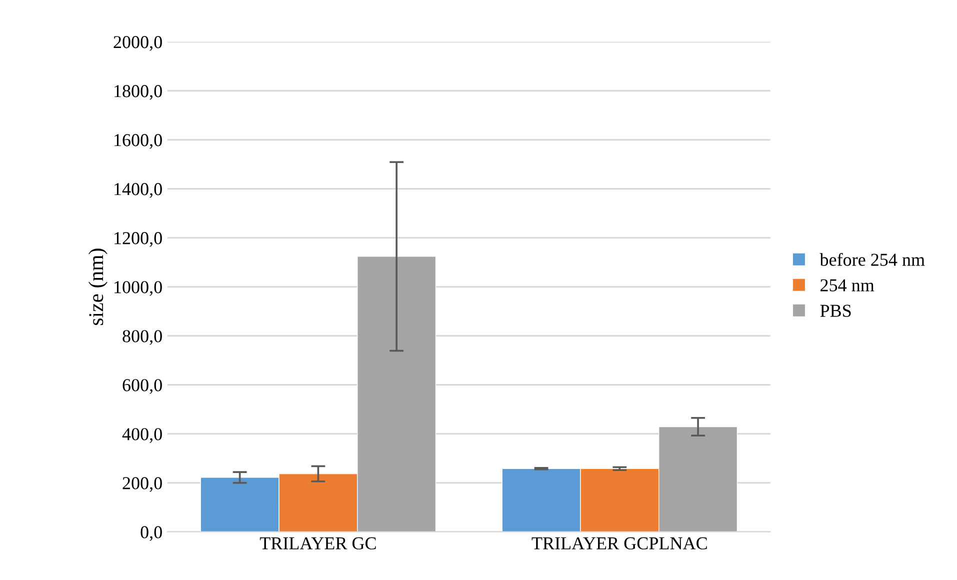 The height and width of the screenshot is (580, 957). Describe the element at coordinates (835, 310) in the screenshot. I see `legend-label: PBS` at that location.